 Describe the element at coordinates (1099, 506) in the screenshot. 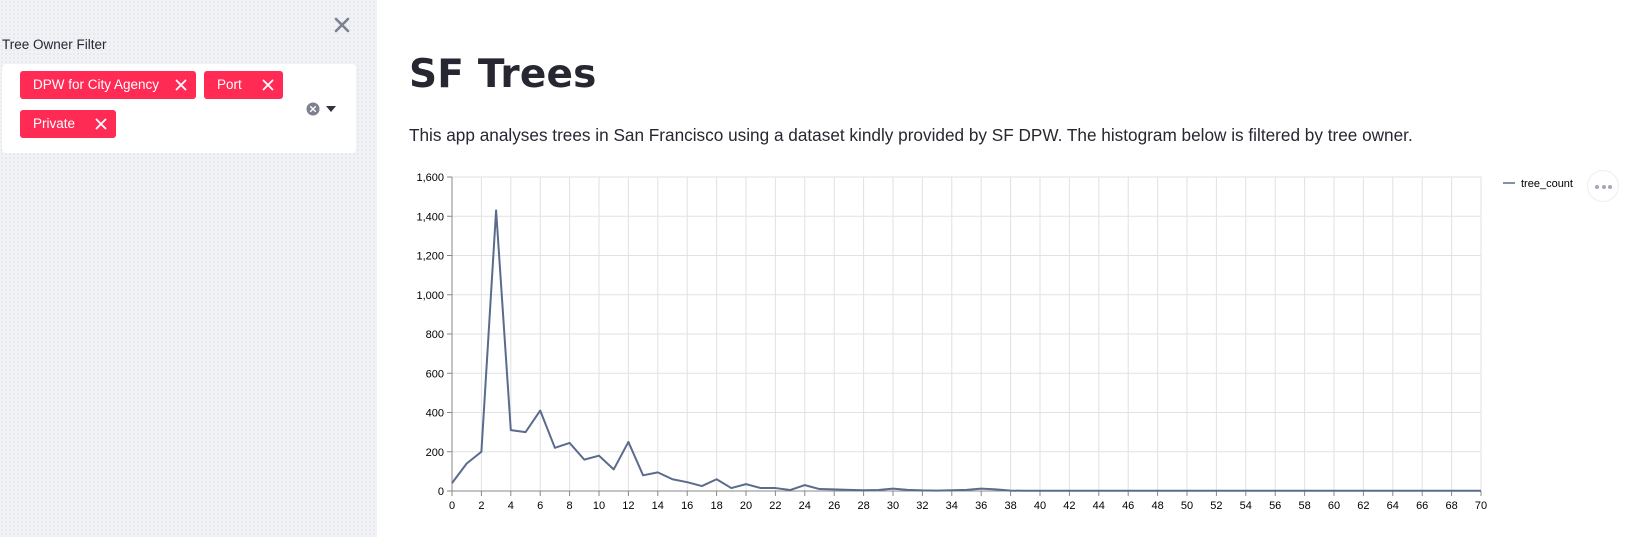

I see `x-tick-label: 44` at that location.